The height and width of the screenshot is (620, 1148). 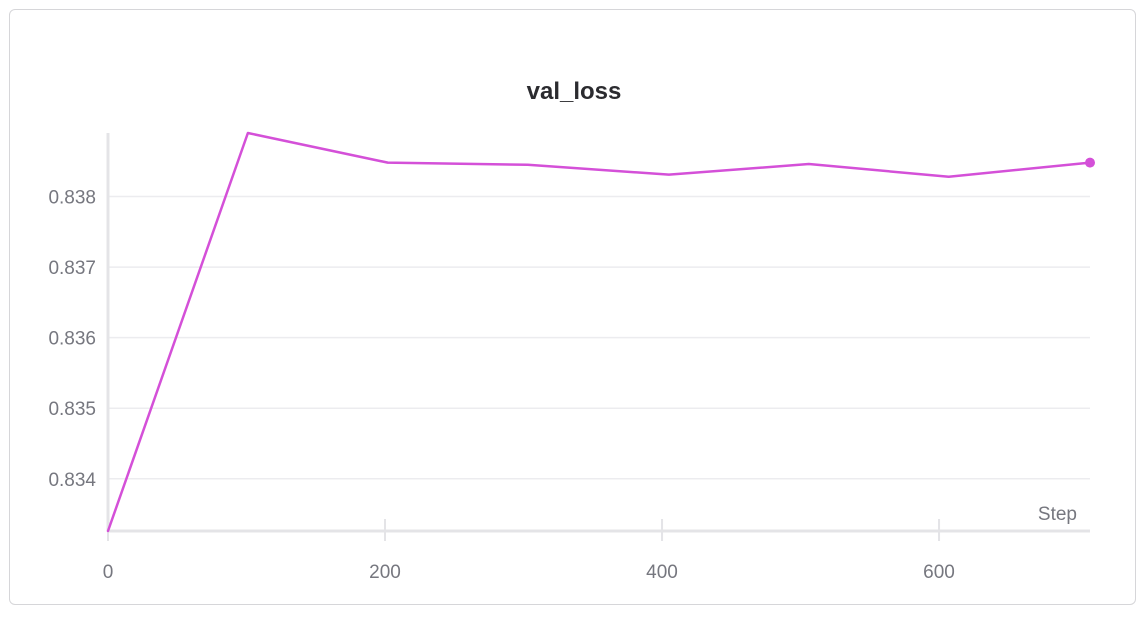 I want to click on y-tick-label: 0.835, so click(x=72, y=409).